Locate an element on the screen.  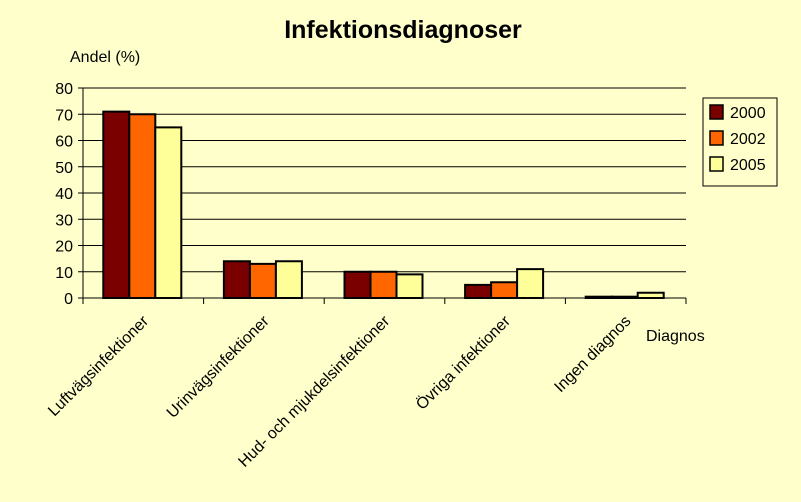
category-label: Urinvägsinfektioner is located at coordinates (218, 366).